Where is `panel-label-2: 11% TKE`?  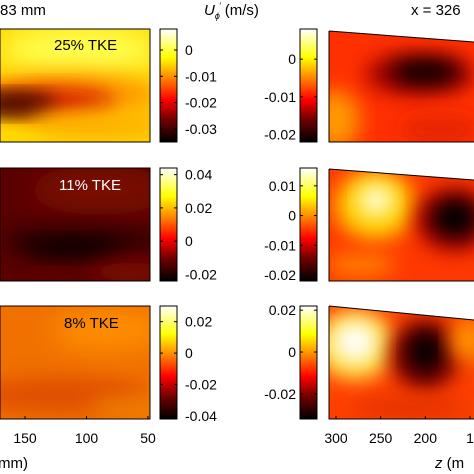
panel-label-2: 11% TKE is located at coordinates (90, 185).